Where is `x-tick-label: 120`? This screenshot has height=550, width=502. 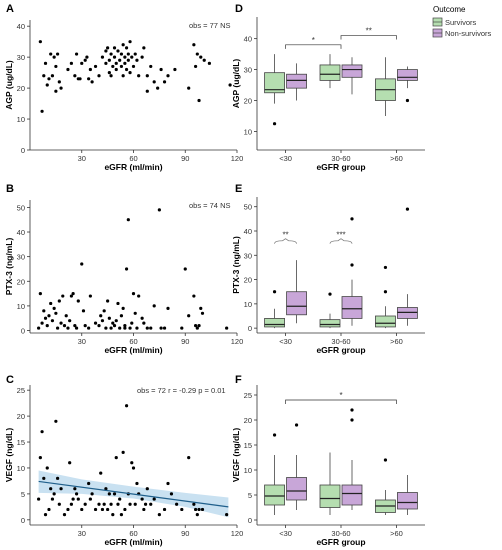 x-tick-label: 120 is located at coordinates (237, 341).